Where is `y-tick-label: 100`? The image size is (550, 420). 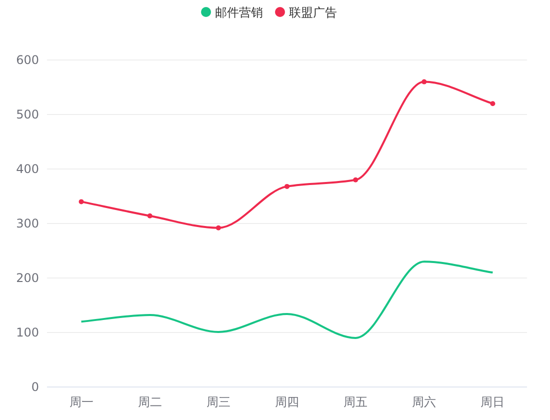 y-tick-label: 100 is located at coordinates (27, 333).